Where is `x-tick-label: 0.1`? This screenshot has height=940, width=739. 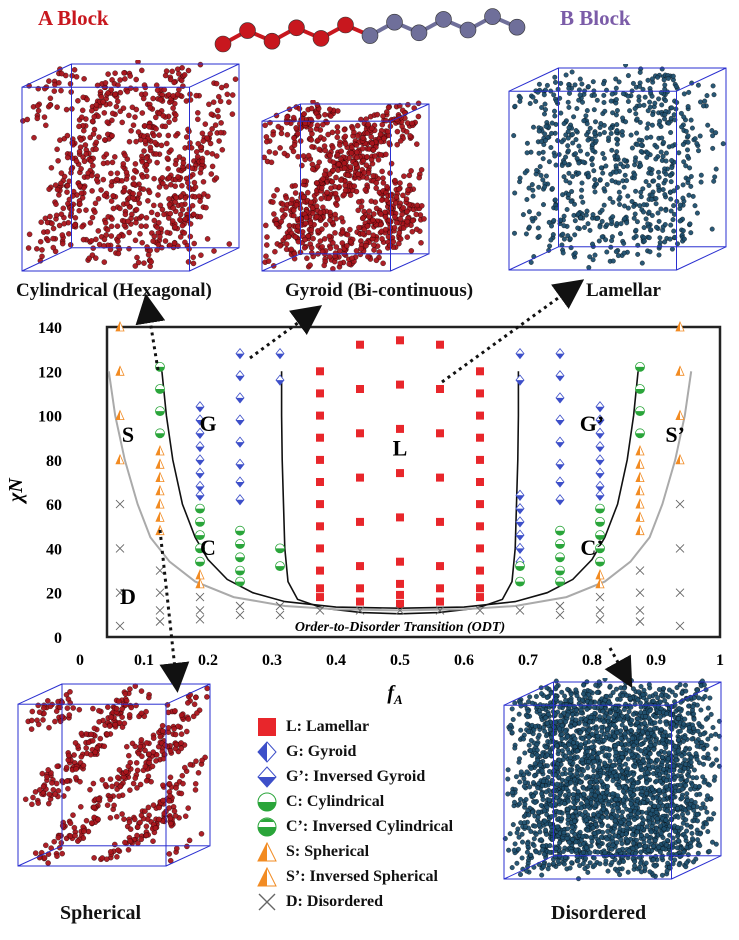
x-tick-label: 0.1 is located at coordinates (144, 660).